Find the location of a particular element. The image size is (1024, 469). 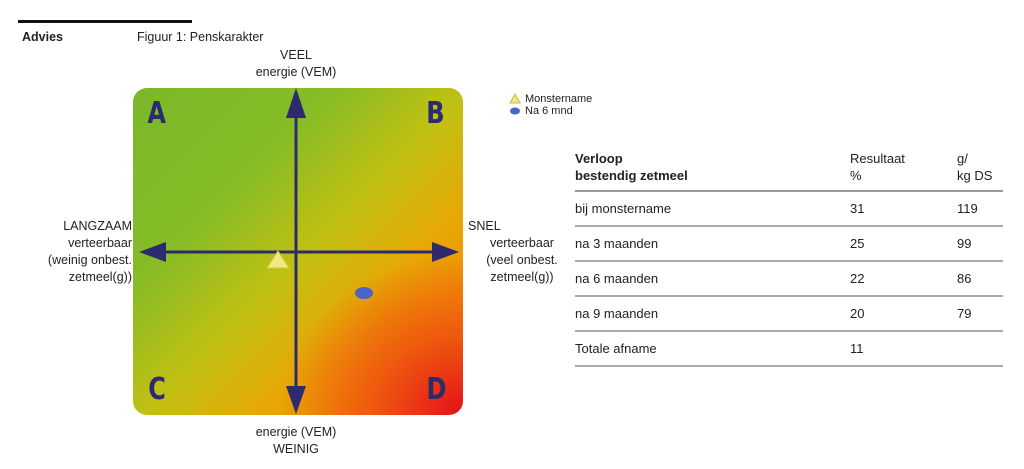

left-label-line: (weinig onbest. is located at coordinates (89, 260).